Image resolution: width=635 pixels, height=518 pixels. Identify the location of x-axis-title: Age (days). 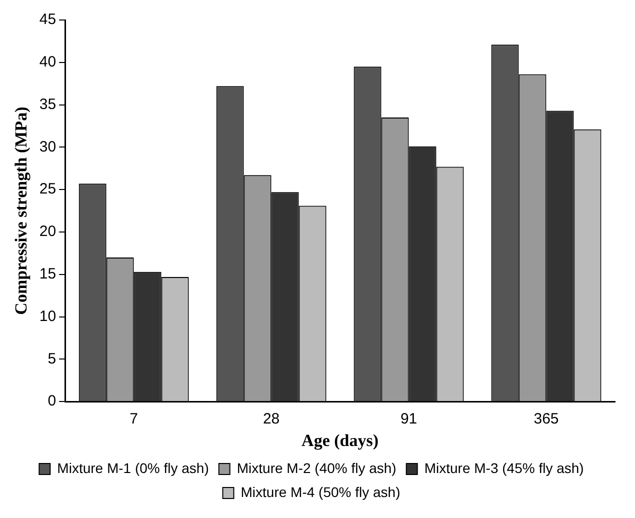
(340, 440).